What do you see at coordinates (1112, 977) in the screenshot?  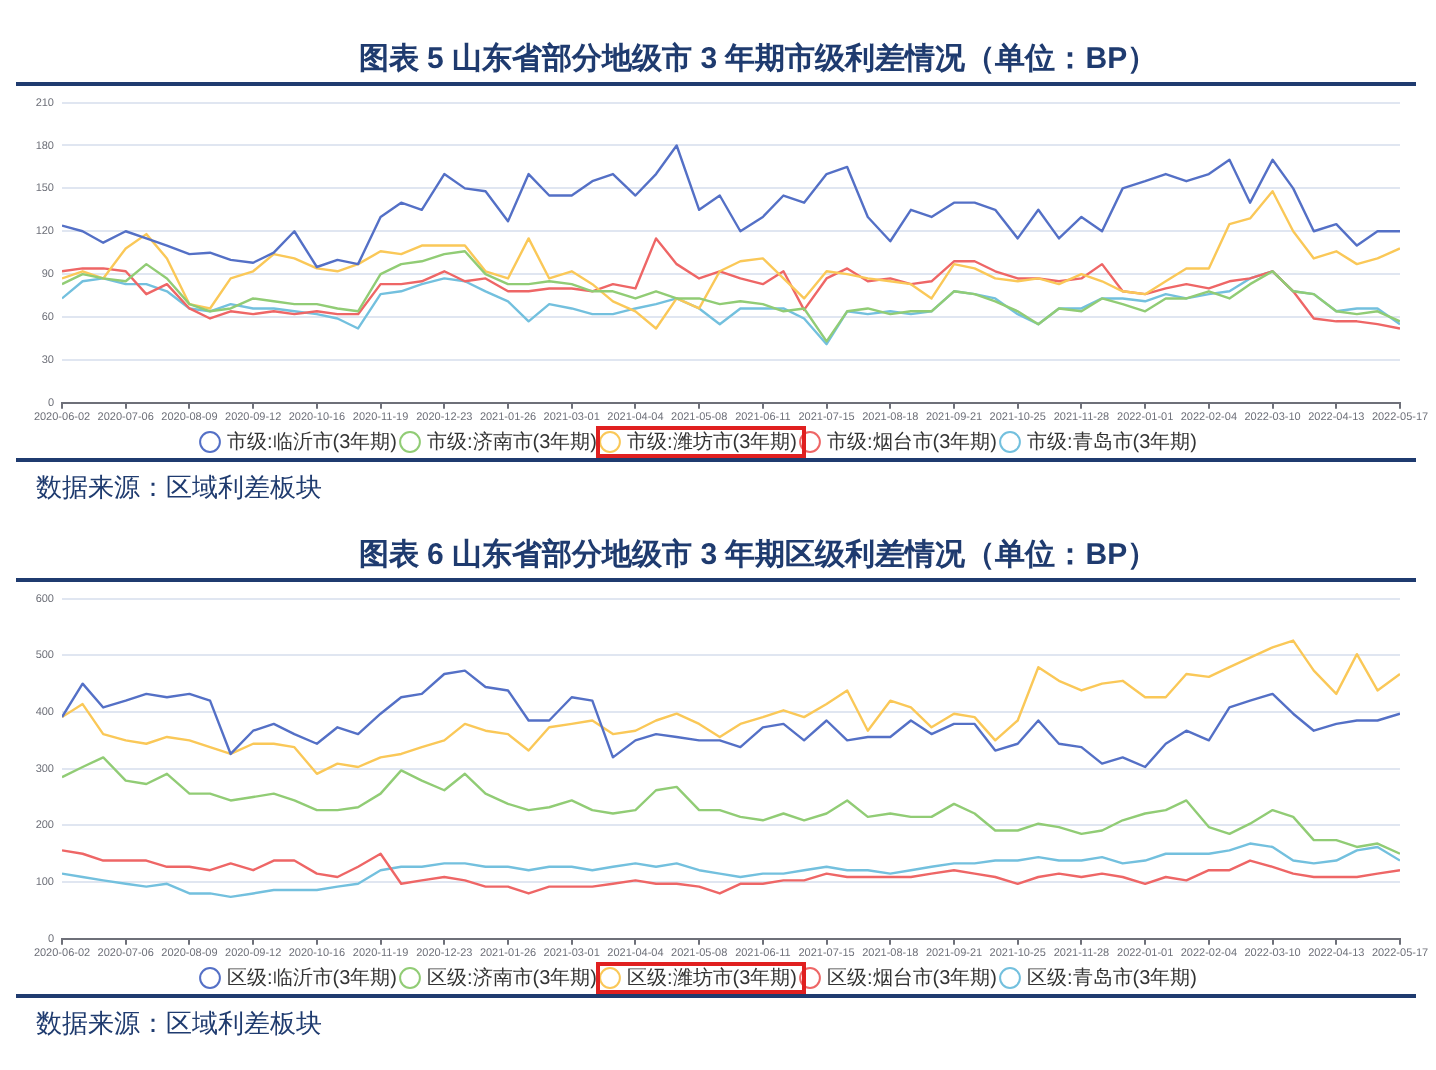 I see `legend-label: 区级:青岛市(3年期)` at bounding box center [1112, 977].